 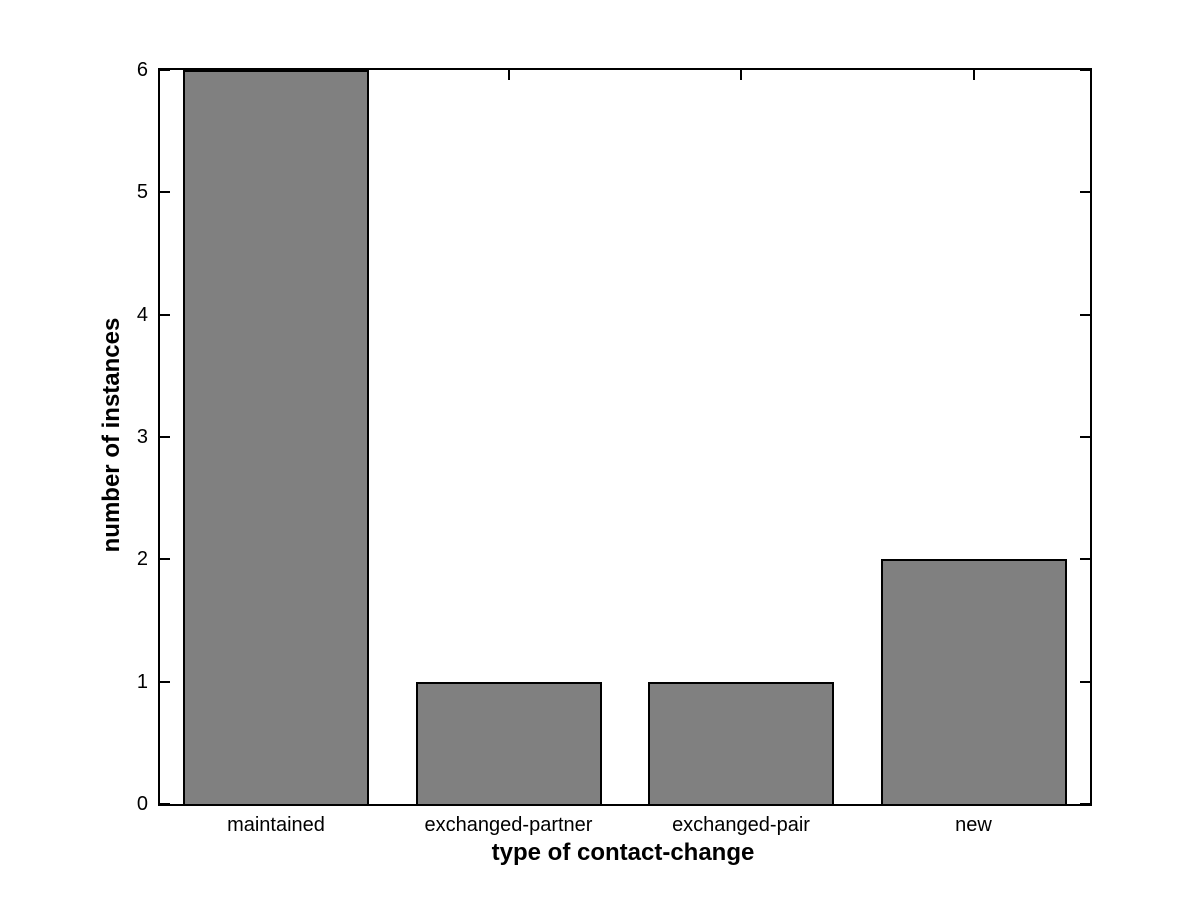 What do you see at coordinates (741, 825) in the screenshot?
I see `x-tick-label: exchanged-pair` at bounding box center [741, 825].